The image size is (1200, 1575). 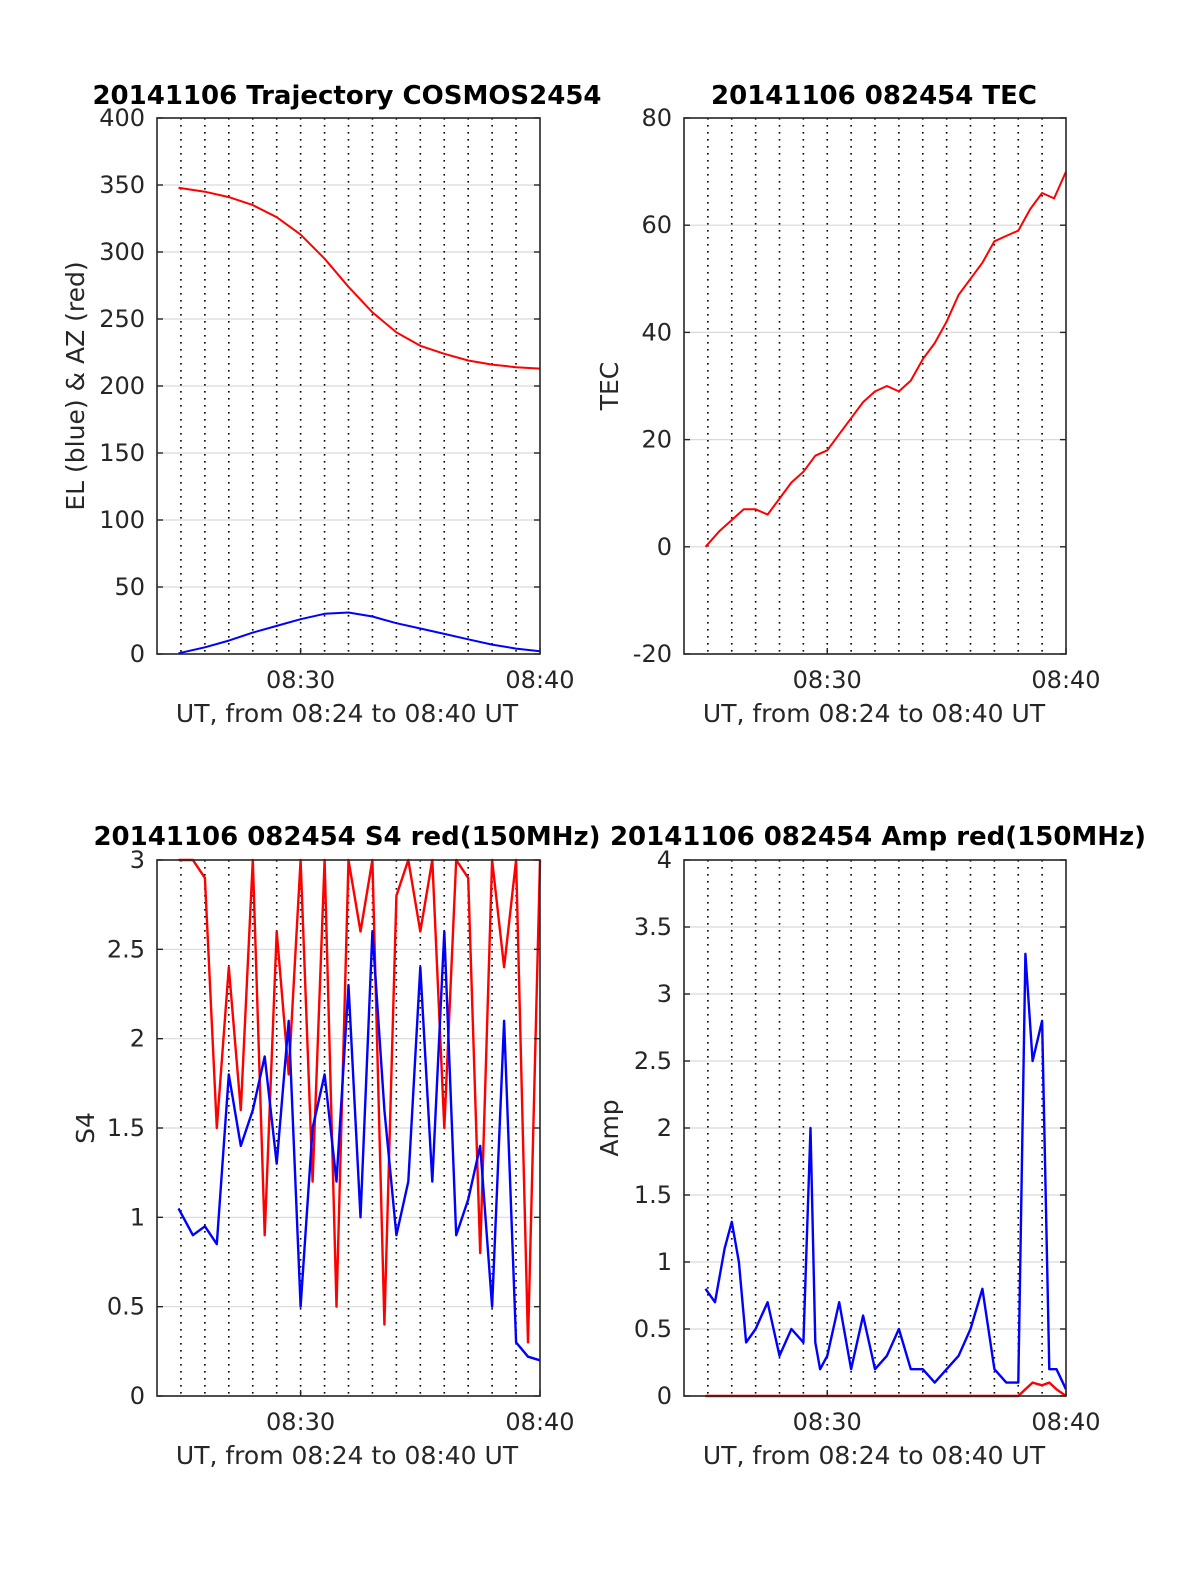 I want to click on trajectory-series-blue-line, so click(x=359, y=633).